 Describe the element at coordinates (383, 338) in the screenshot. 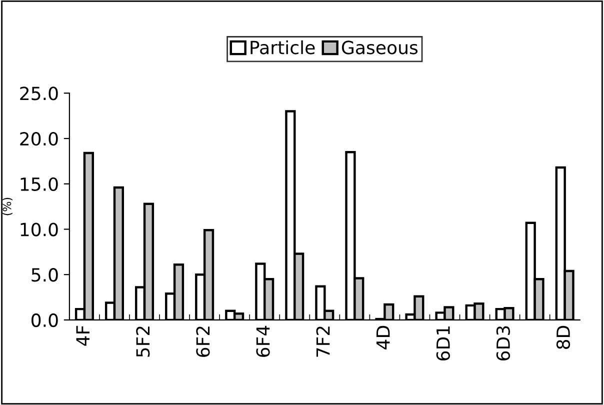

I see `x-tick-label: 4D` at that location.